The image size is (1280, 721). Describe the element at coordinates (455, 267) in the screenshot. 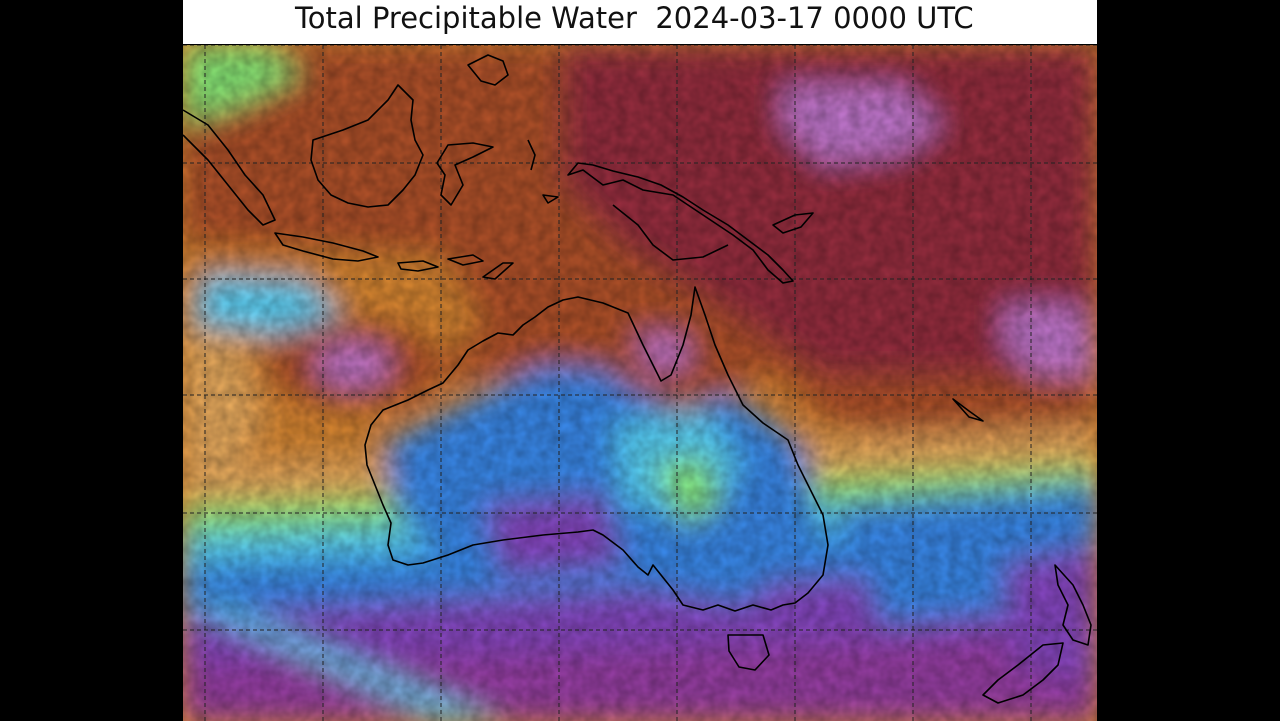

I see `lesser-sunda-islands` at that location.